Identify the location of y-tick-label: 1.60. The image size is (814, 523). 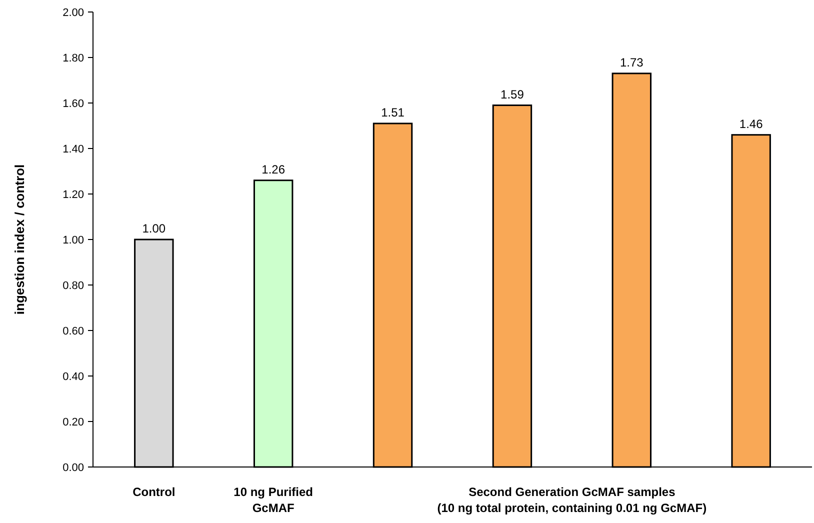
(73, 104).